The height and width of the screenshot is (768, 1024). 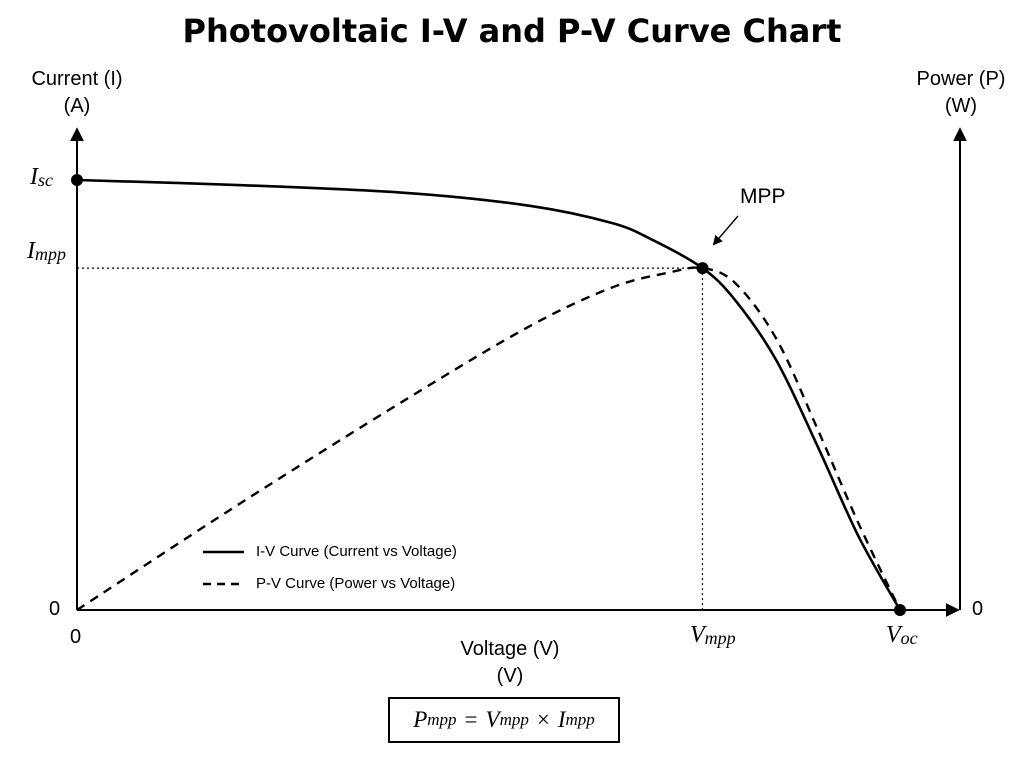 I want to click on isc-point, so click(x=77, y=180).